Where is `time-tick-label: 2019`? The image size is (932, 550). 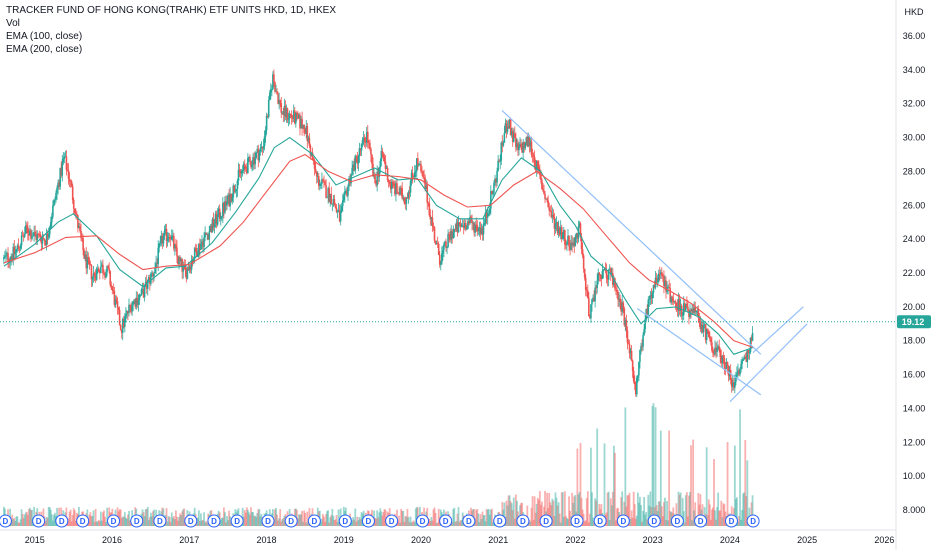
time-tick-label: 2019 is located at coordinates (344, 540).